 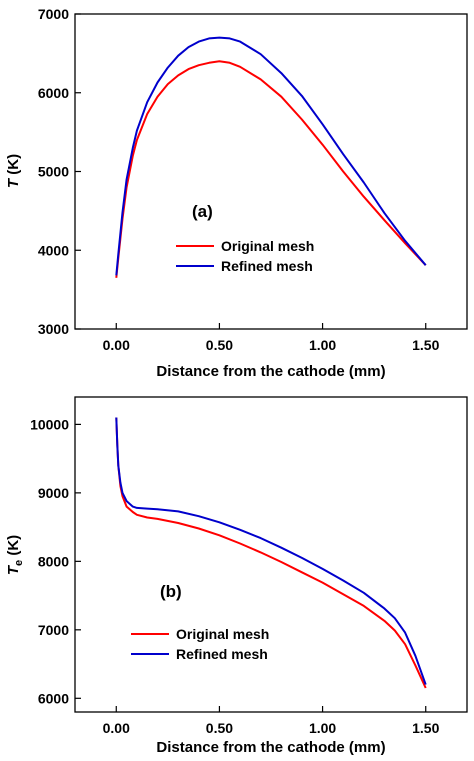 What do you see at coordinates (53, 172) in the screenshot?
I see `y-tick-label: 5000` at bounding box center [53, 172].